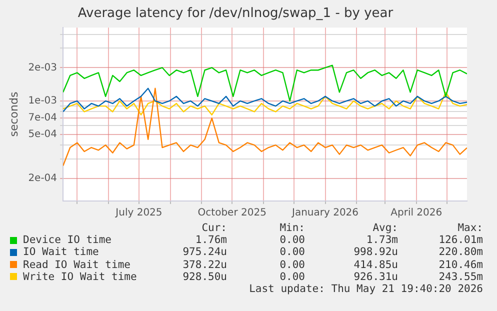 This screenshot has height=311, width=497. What do you see at coordinates (469, 228) in the screenshot?
I see `text: Max:` at bounding box center [469, 228].